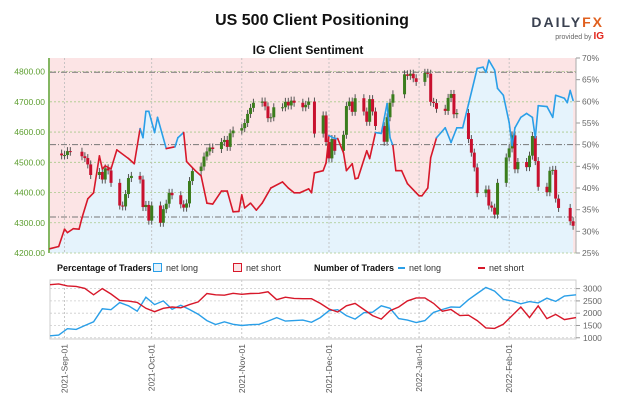 Image resolution: width=624 pixels, height=416 pixels. What do you see at coordinates (590, 253) in the screenshot?
I see `percent-tick-label: 25%` at bounding box center [590, 253].